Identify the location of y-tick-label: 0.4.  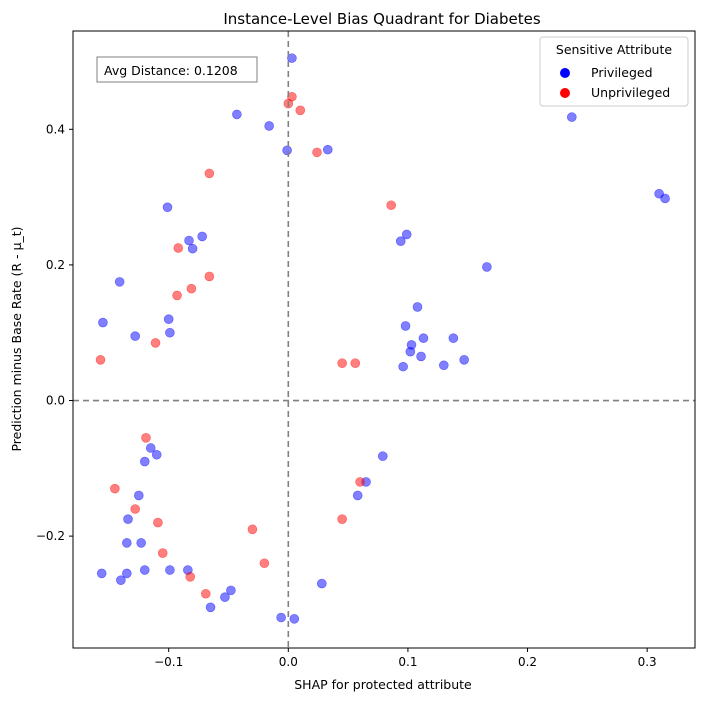
(55, 129).